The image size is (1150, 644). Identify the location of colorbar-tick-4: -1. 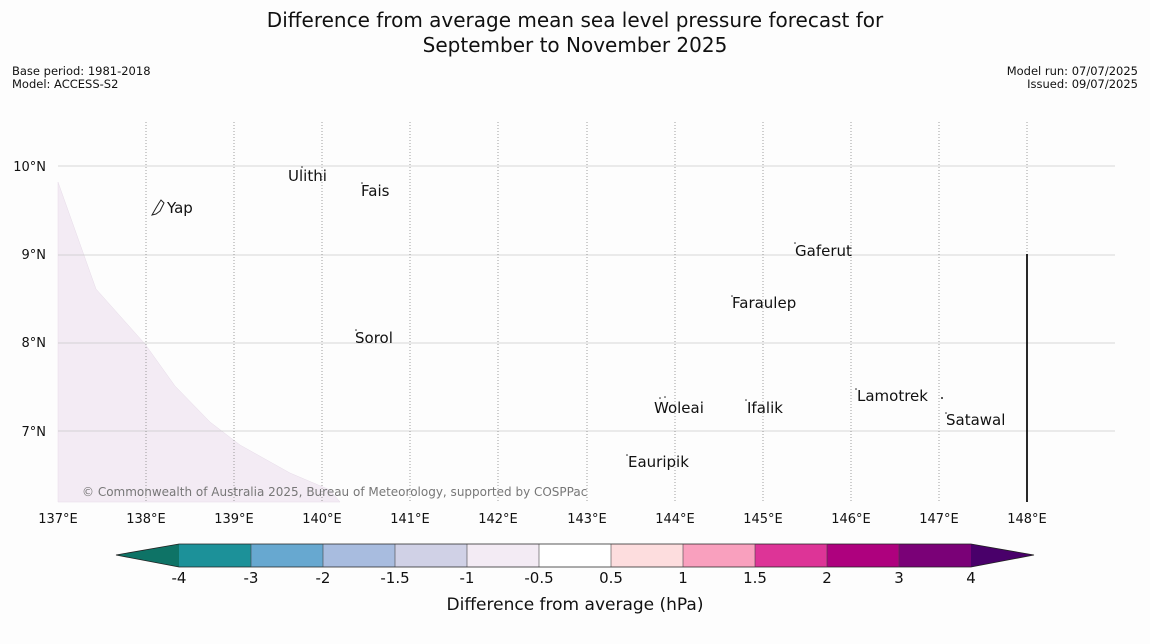
(467, 578).